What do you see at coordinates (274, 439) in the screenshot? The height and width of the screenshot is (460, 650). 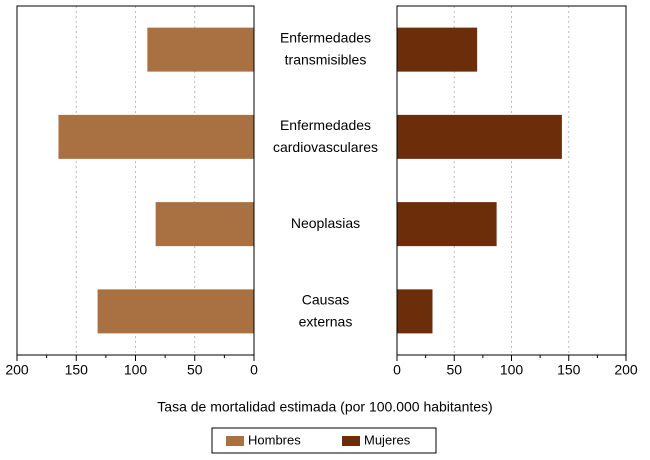 I see `legend-label: Hombres` at bounding box center [274, 439].